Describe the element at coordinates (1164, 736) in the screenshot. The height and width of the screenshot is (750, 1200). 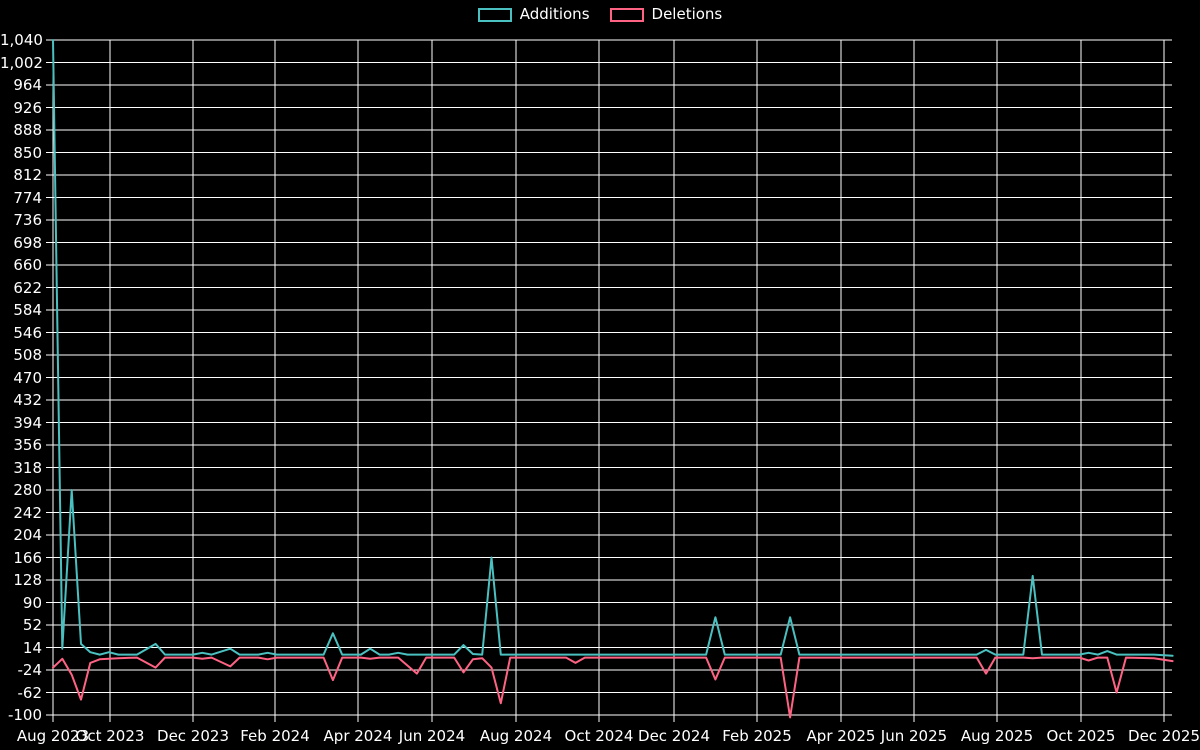
I see `x-axis-tick-label: Dec 2025` at that location.